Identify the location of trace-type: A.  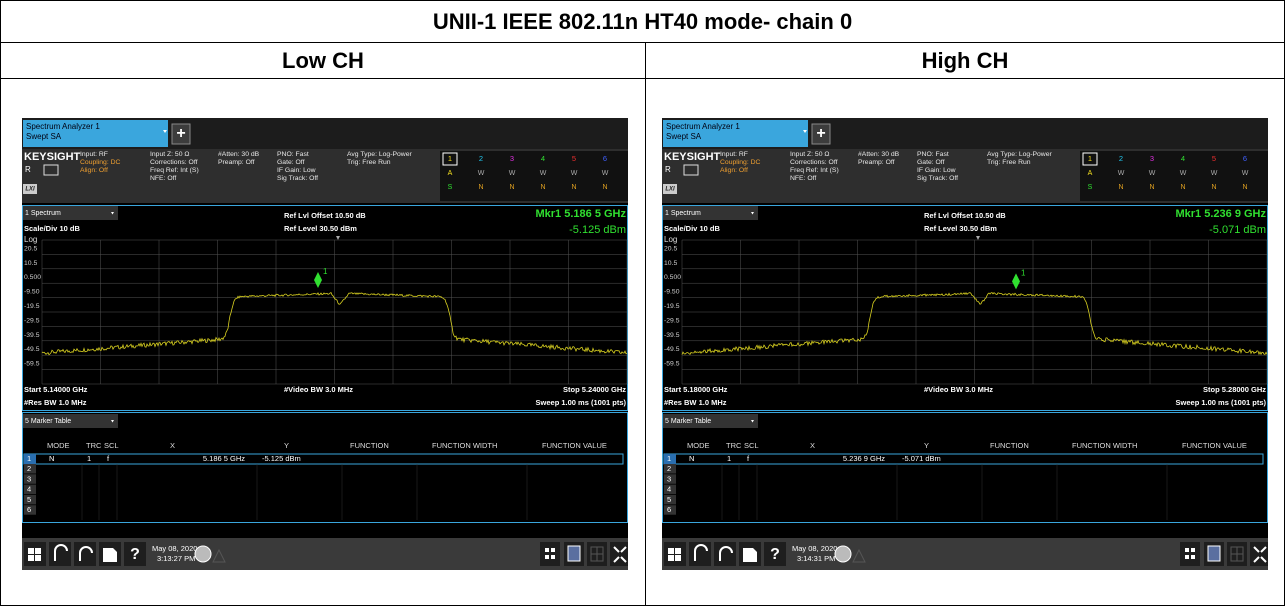
(1090, 173).